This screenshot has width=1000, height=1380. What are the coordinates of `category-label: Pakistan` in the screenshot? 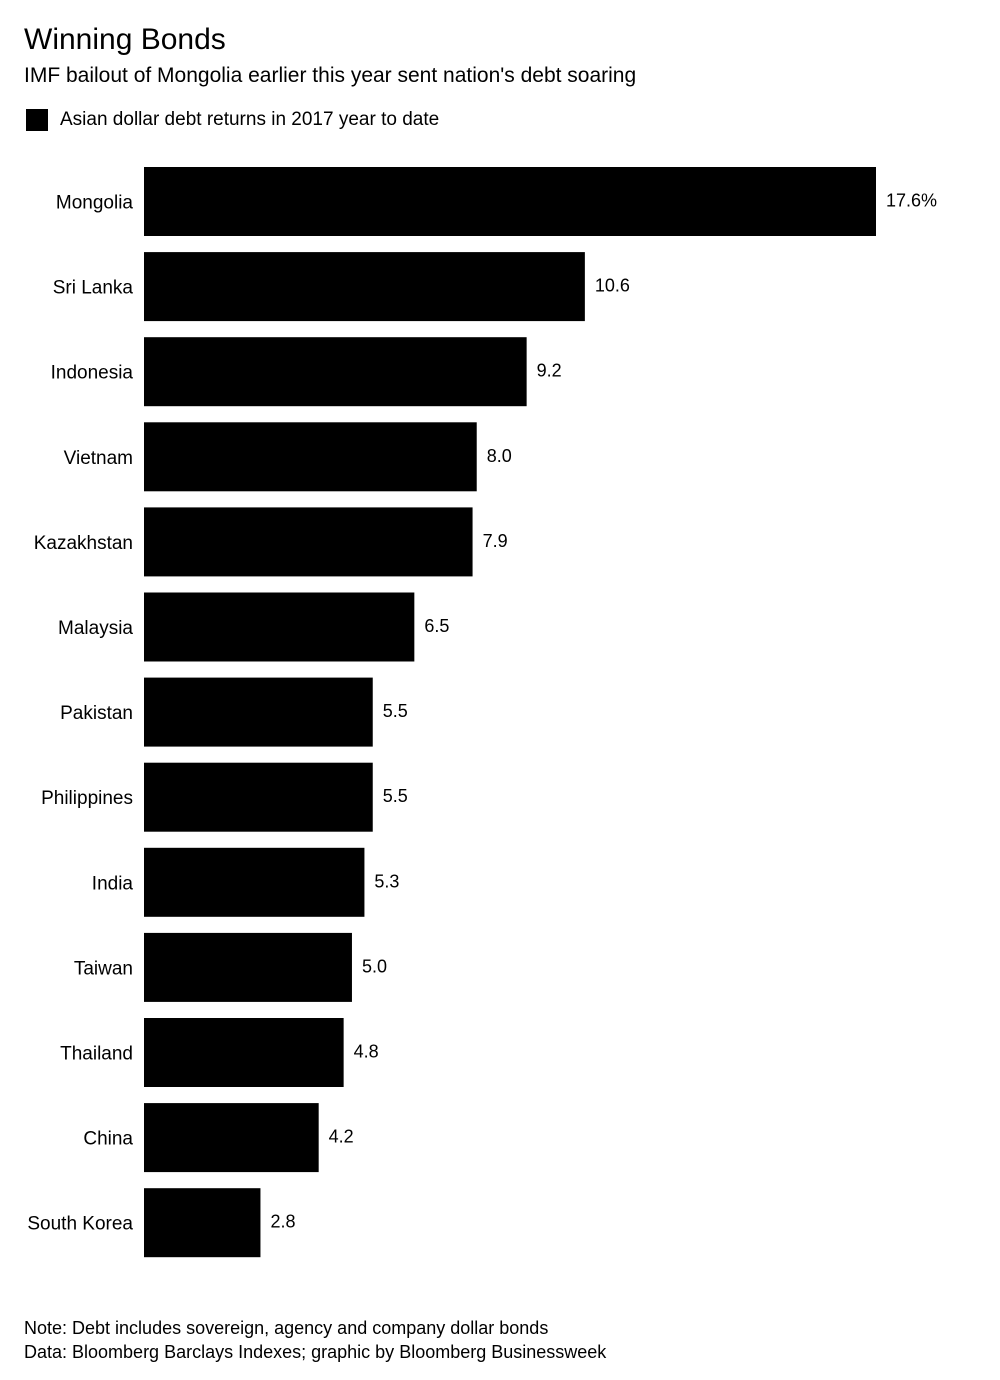 It's located at (96, 713).